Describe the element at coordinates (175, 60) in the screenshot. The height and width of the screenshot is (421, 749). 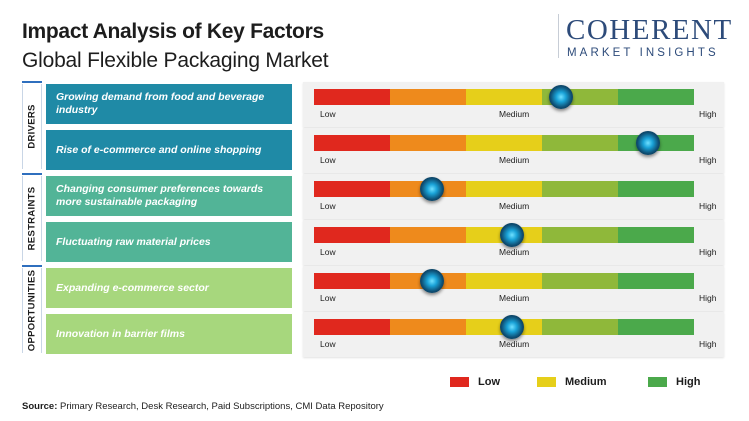
I see `page-subtitle: Global Flexible Packaging Market` at that location.